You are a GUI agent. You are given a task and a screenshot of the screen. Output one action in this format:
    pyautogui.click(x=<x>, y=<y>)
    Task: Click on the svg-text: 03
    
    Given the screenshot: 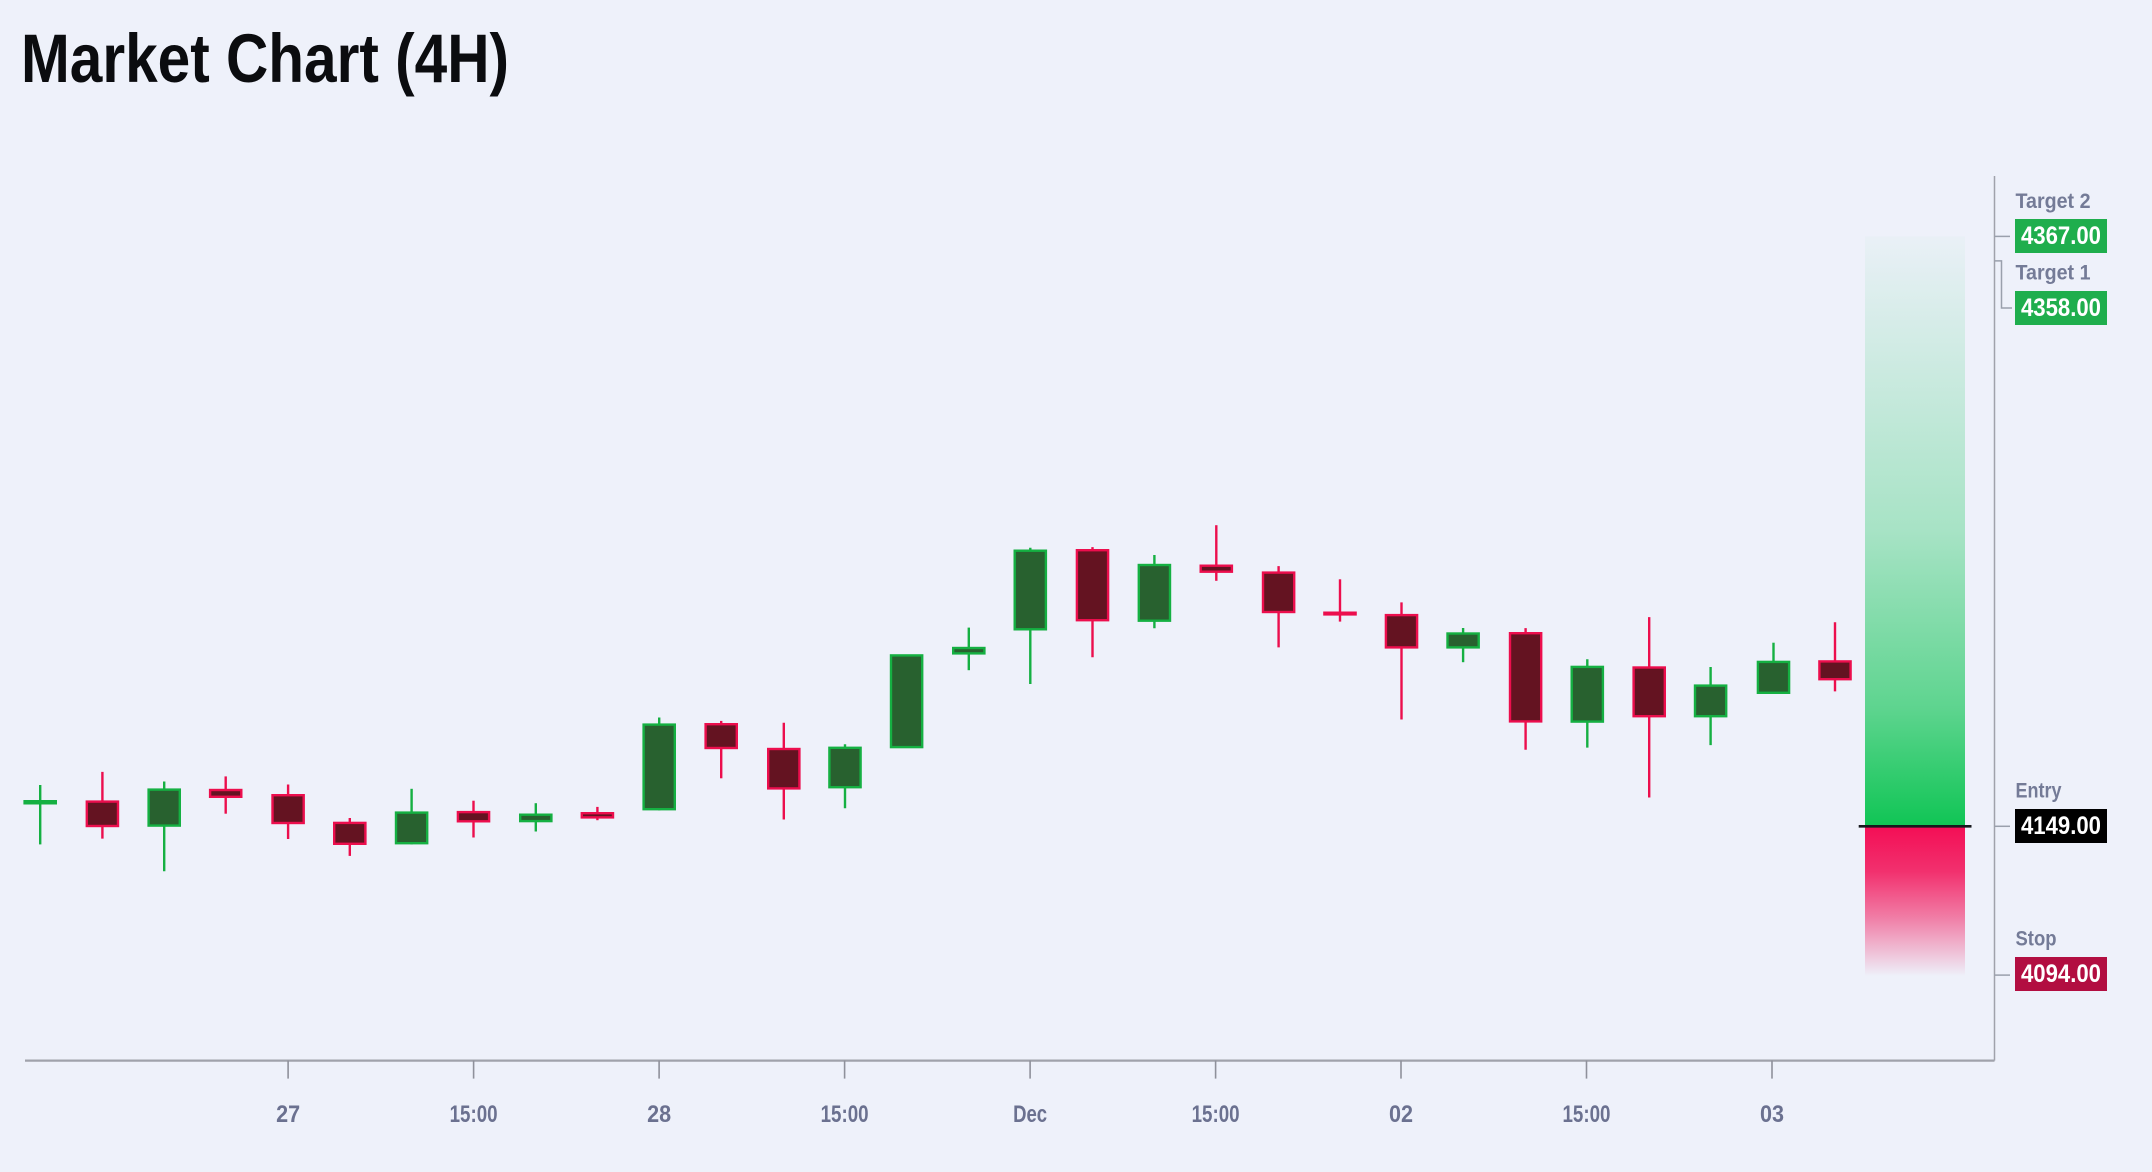 What is the action you would take?
    pyautogui.click(x=1772, y=1114)
    